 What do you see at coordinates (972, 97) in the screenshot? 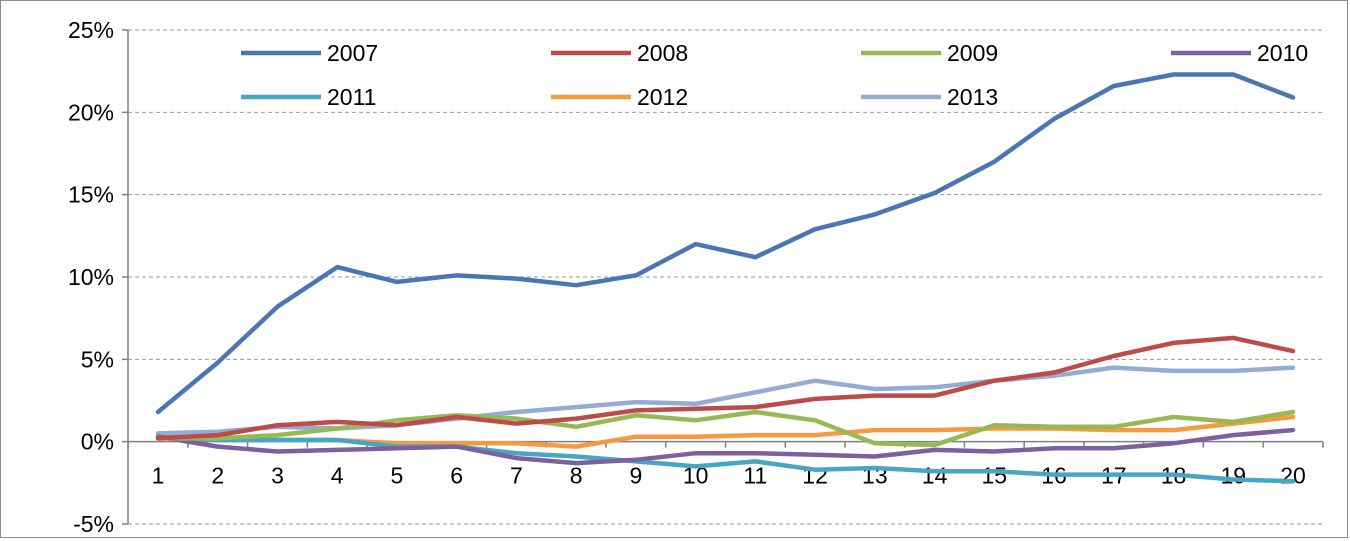
I see `legend-label-2013: 2013` at bounding box center [972, 97].